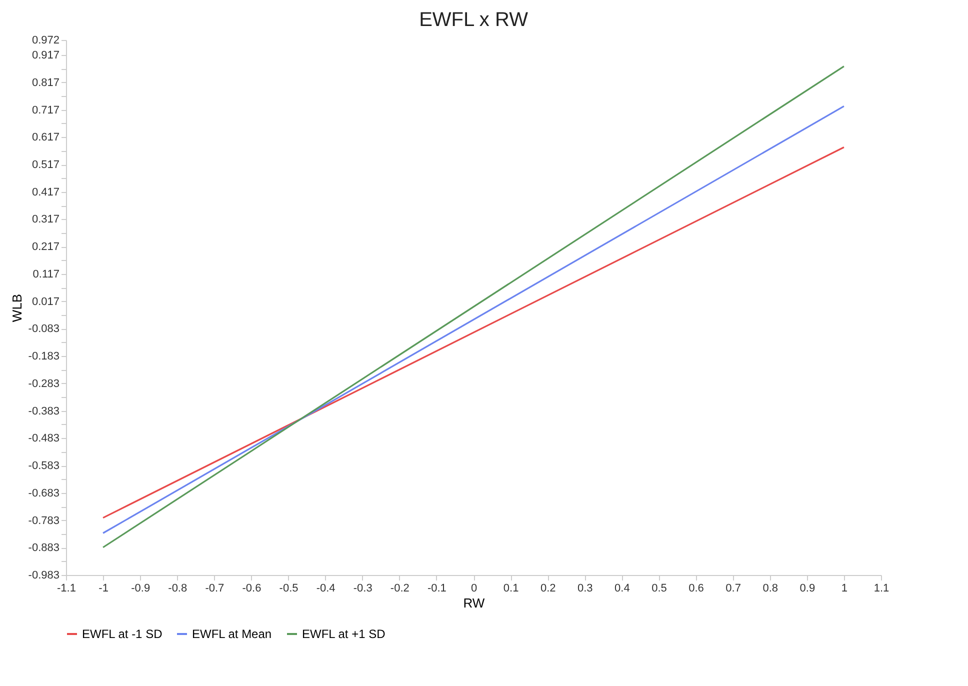  Describe the element at coordinates (66, 588) in the screenshot. I see `x-tick-label: -1.1` at that location.